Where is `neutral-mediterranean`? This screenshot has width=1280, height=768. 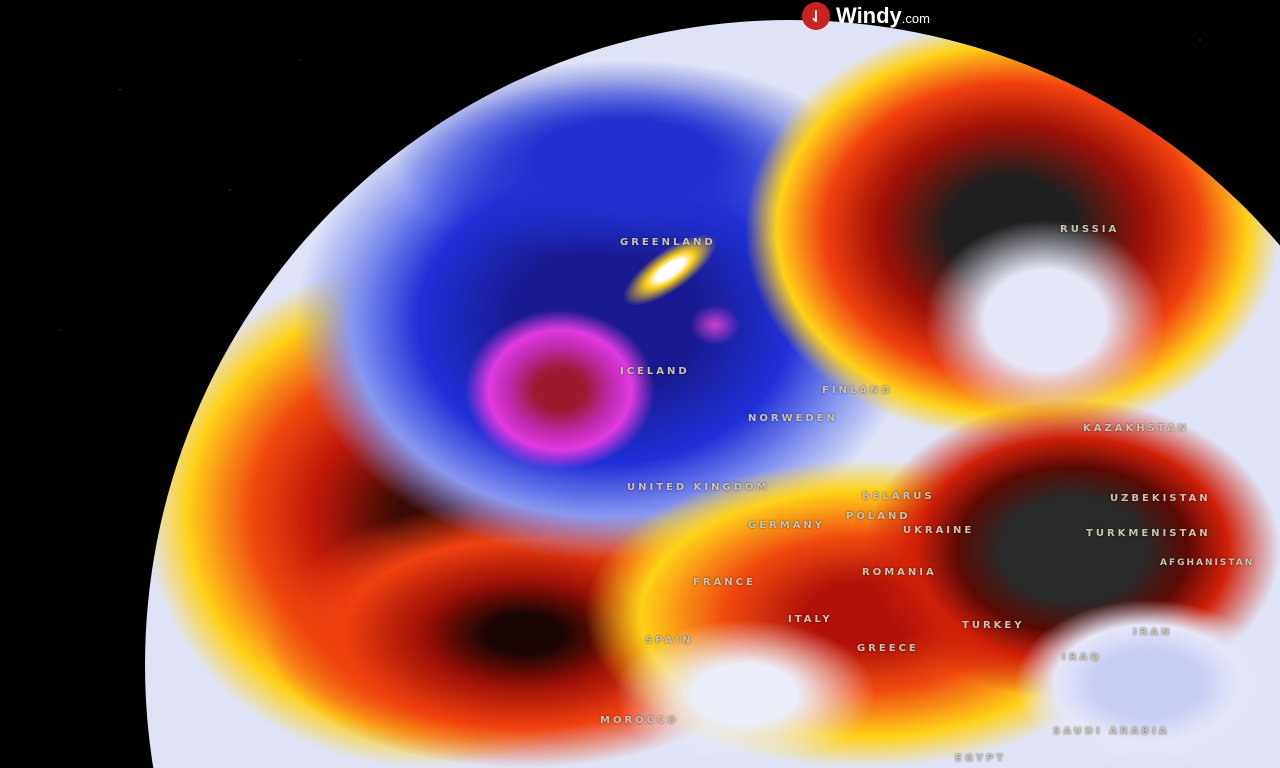 neutral-mediterranean is located at coordinates (745, 694).